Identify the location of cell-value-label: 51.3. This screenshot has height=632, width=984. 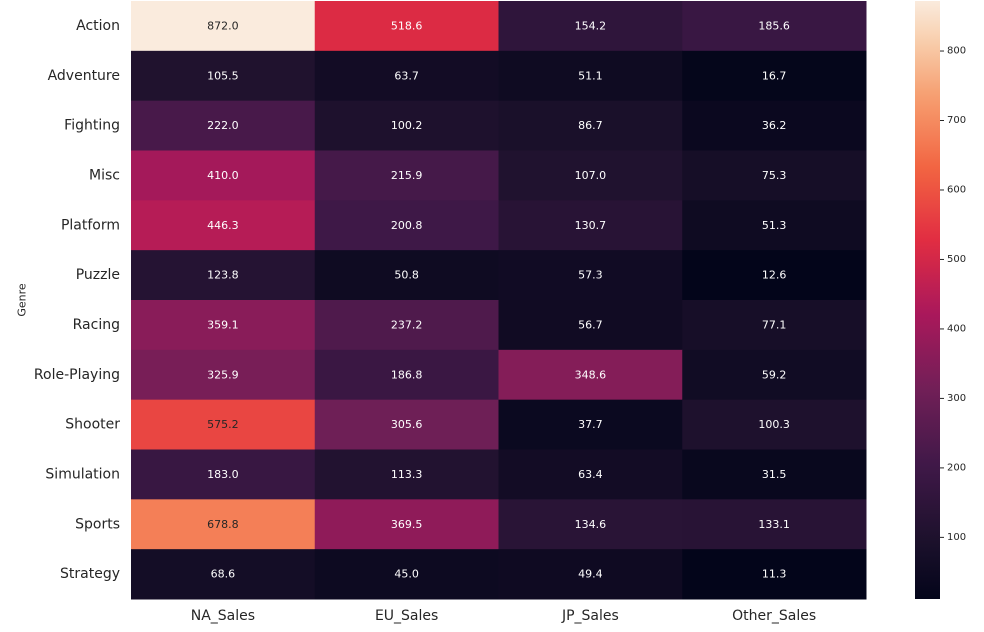
(774, 225).